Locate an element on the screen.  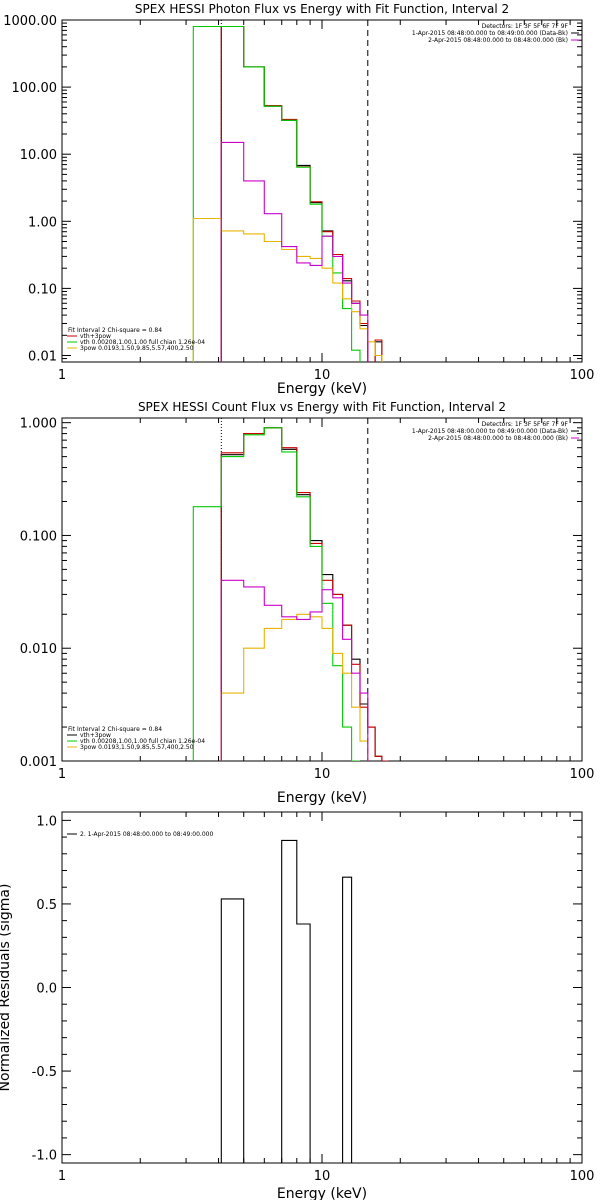
series-3pow is located at coordinates (294, 687).